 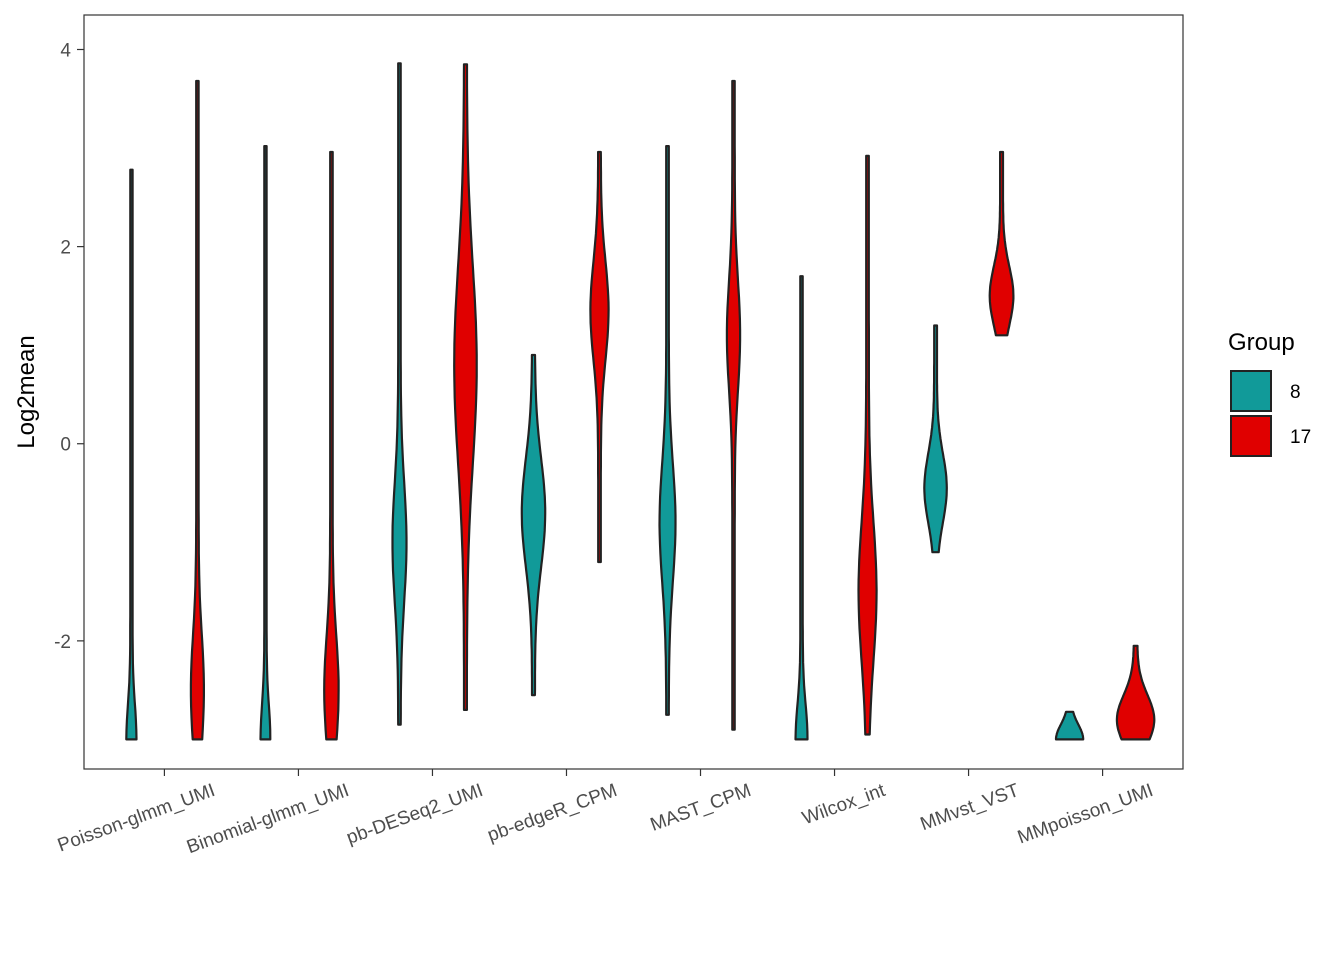 What do you see at coordinates (26, 391) in the screenshot?
I see `y-axis-title: Log2mean` at bounding box center [26, 391].